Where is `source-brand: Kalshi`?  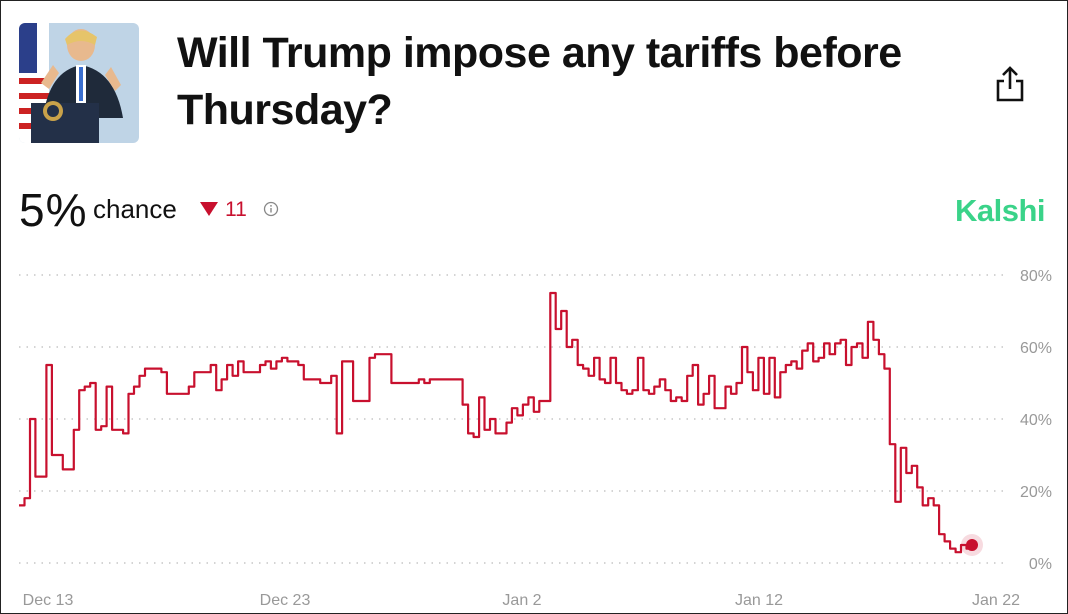 source-brand: Kalshi is located at coordinates (1000, 210).